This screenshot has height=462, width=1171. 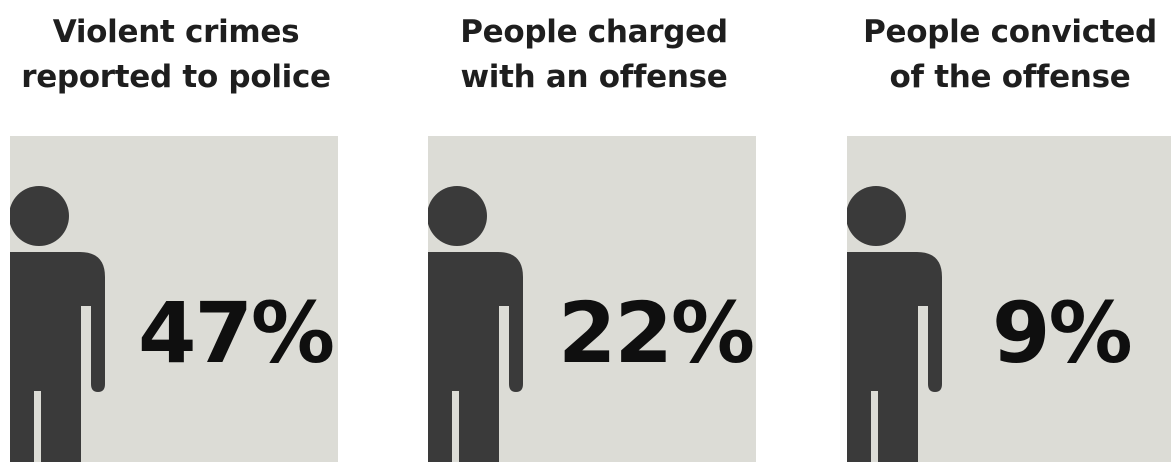 I want to click on panel-title: Violent crimes reported to police, so click(x=176, y=55).